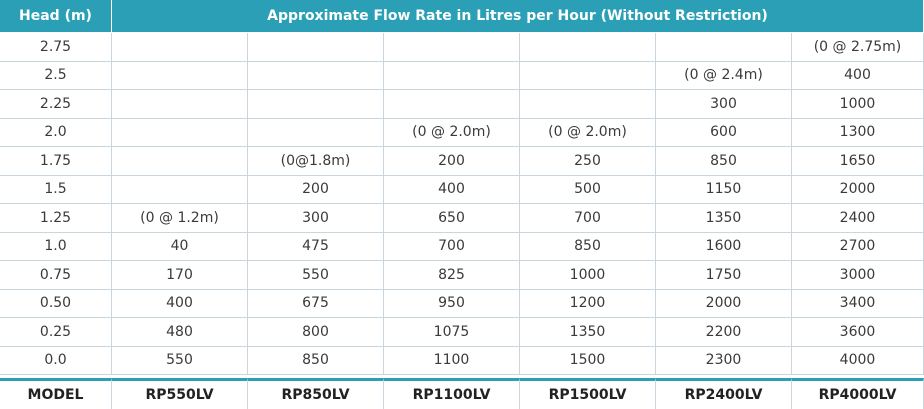 This screenshot has width=924, height=409. I want to click on flow-cell: 1750, so click(724, 275).